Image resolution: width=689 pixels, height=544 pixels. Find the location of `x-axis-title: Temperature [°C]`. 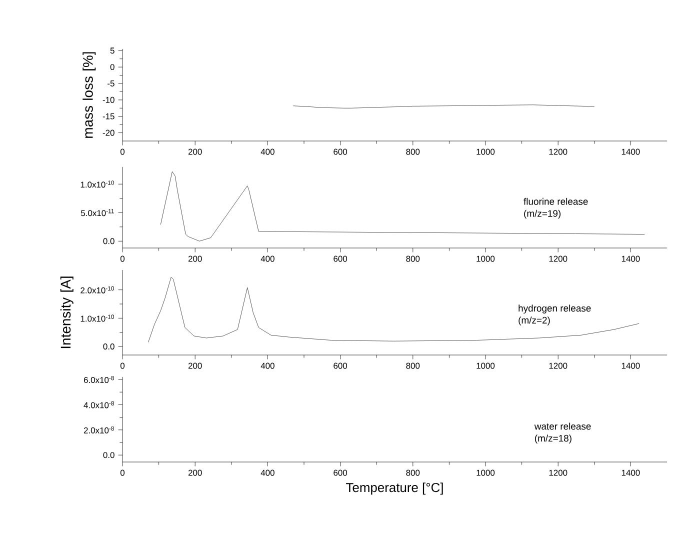

x-axis-title: Temperature [°C] is located at coordinates (394, 488).